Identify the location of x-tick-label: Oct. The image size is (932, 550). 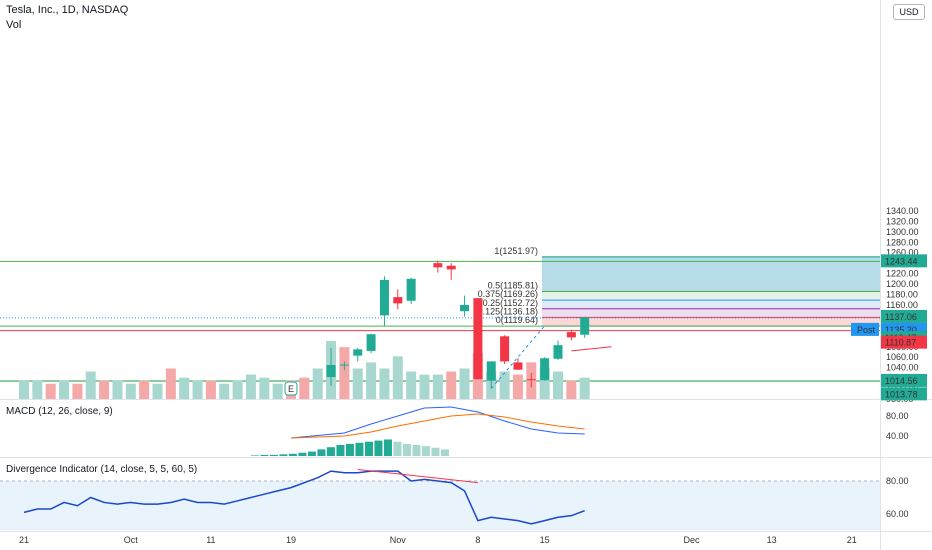
(131, 540).